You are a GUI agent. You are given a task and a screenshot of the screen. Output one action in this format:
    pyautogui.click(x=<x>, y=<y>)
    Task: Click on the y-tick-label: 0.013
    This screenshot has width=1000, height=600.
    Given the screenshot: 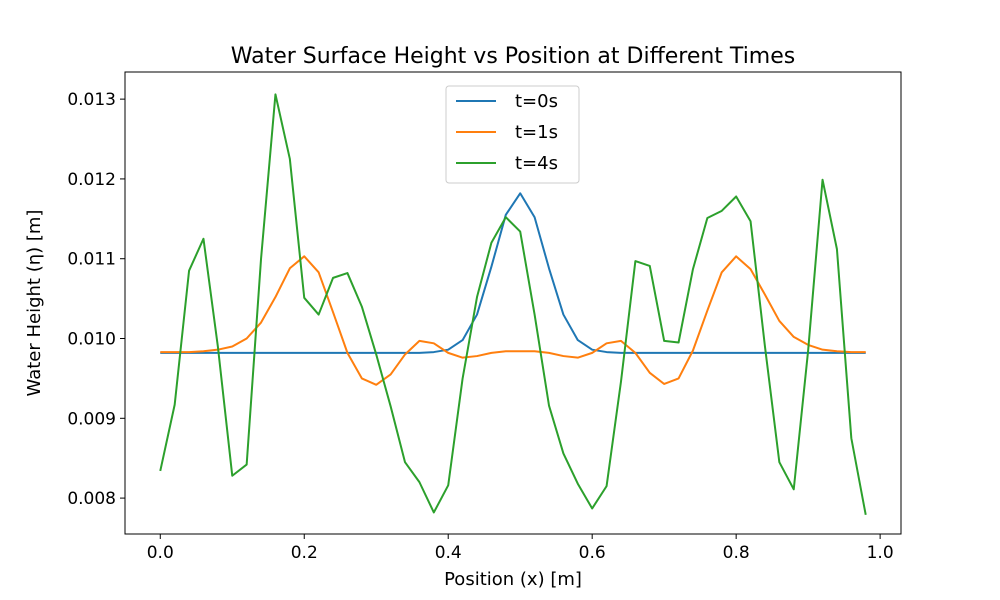 What is the action you would take?
    pyautogui.click(x=91, y=100)
    